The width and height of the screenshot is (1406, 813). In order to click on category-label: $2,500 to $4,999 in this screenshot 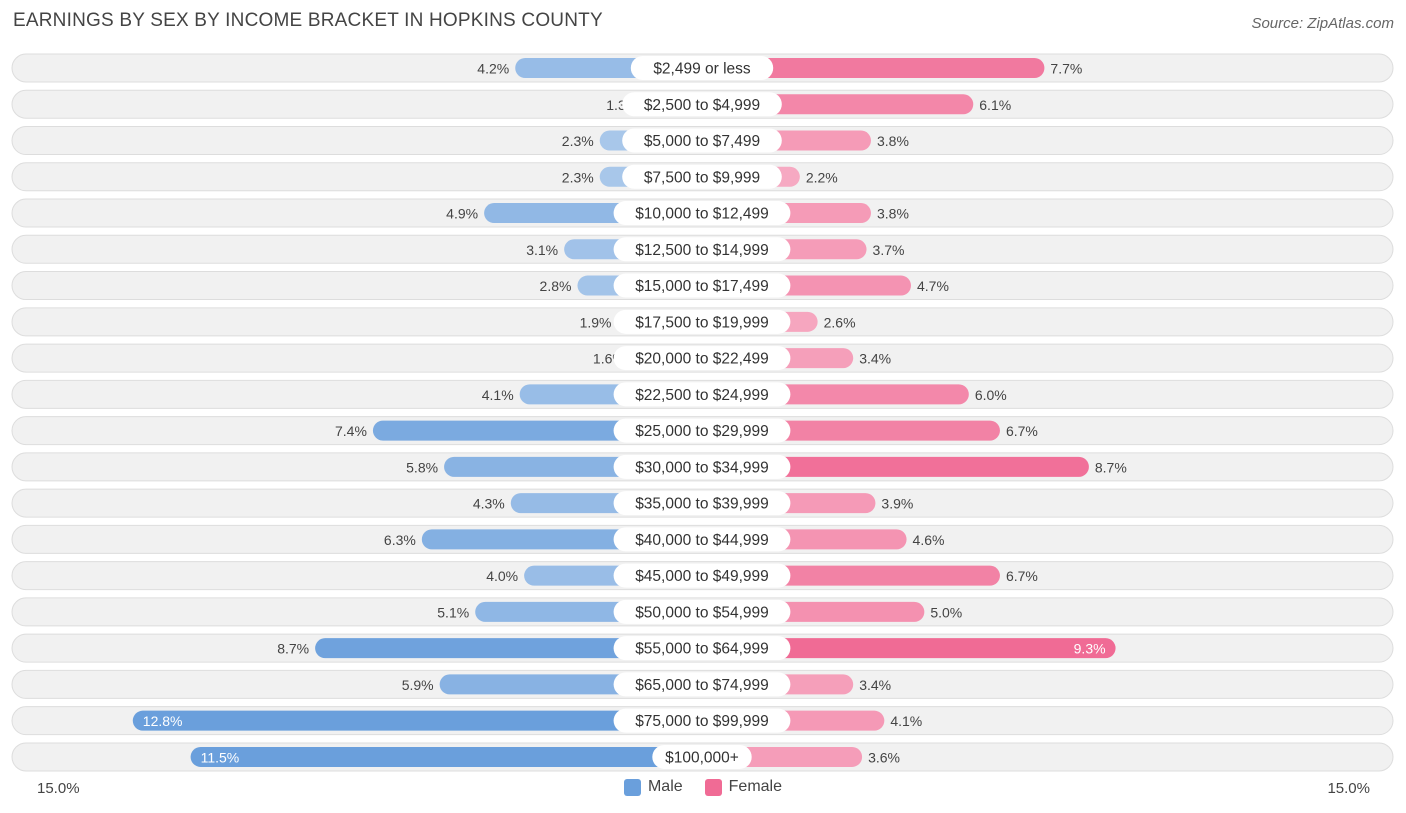, I will do `click(702, 105)`.